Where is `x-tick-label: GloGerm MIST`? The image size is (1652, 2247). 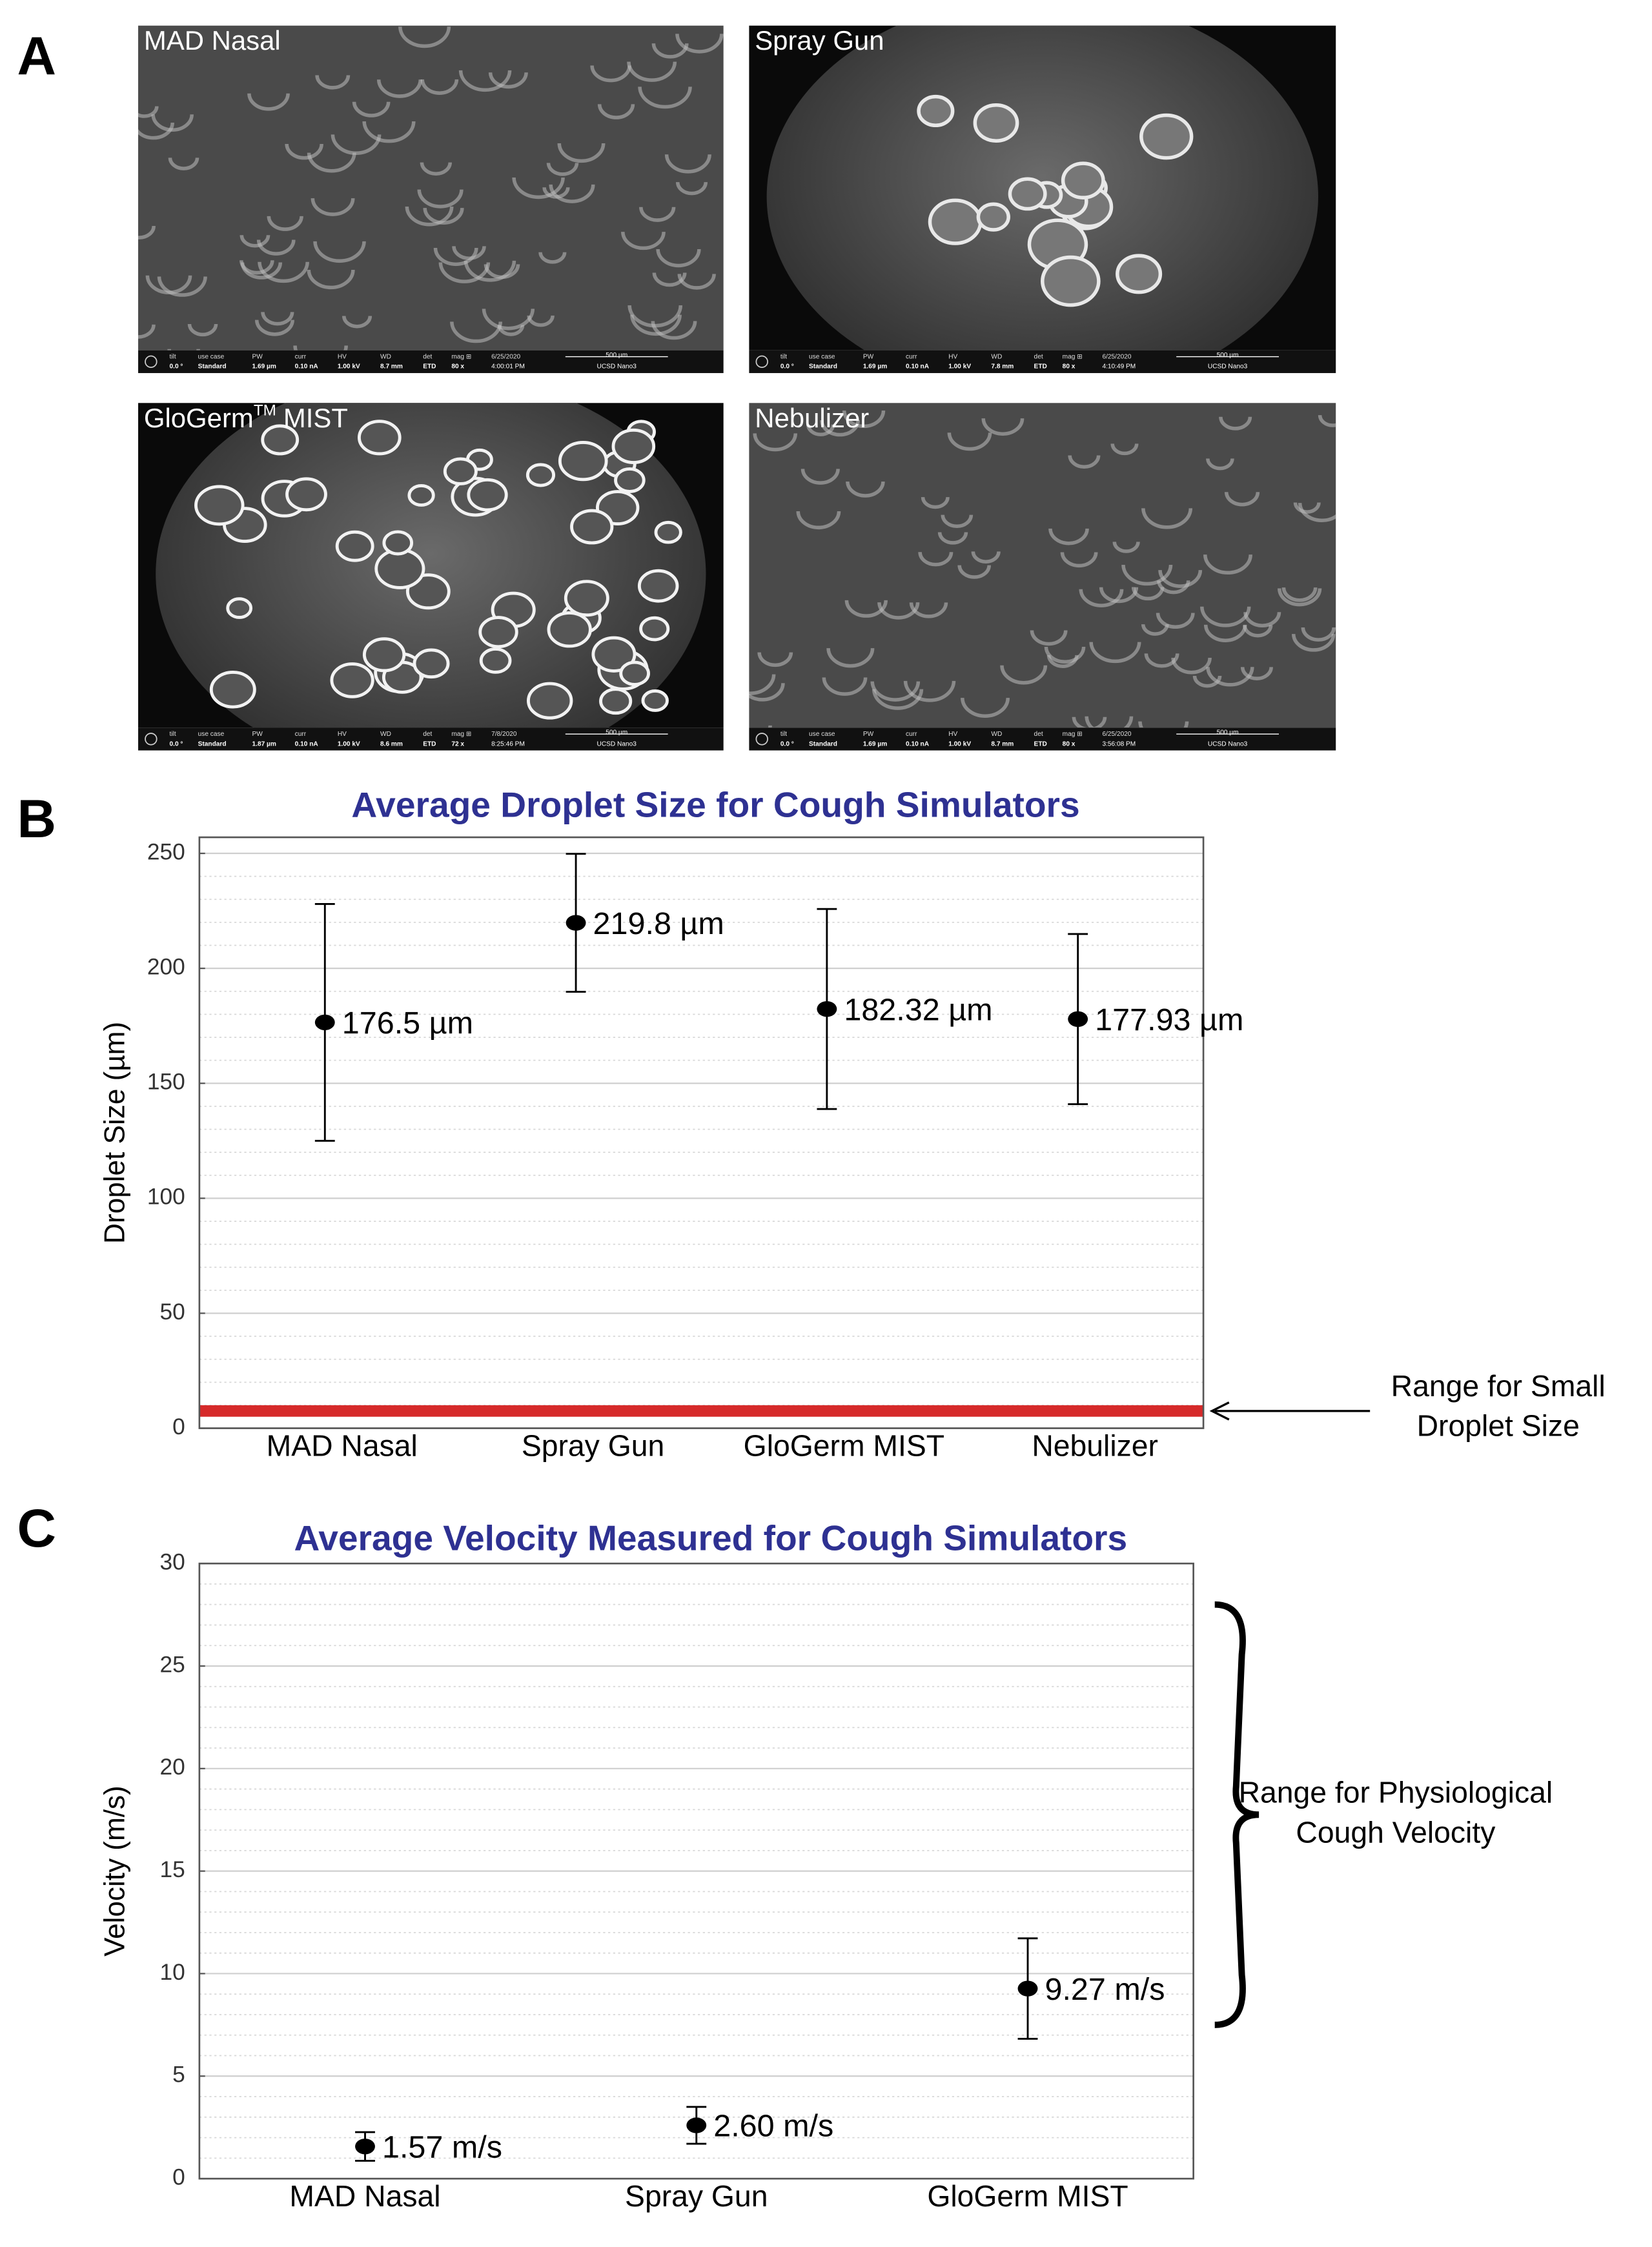
x-tick-label: GloGerm MIST is located at coordinates (1027, 2196).